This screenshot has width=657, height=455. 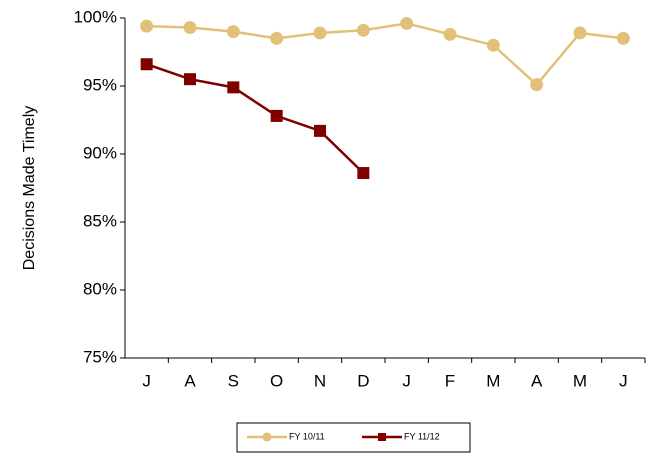 What do you see at coordinates (95, 16) in the screenshot?
I see `y-tick-label: 100%` at bounding box center [95, 16].